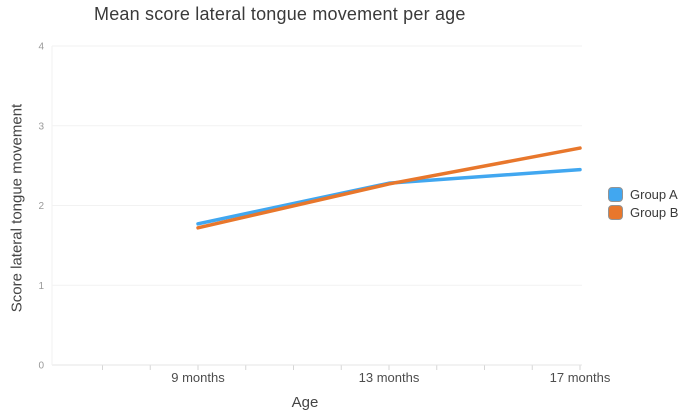  Describe the element at coordinates (654, 194) in the screenshot. I see `legend-label-group-a: Group A` at that location.